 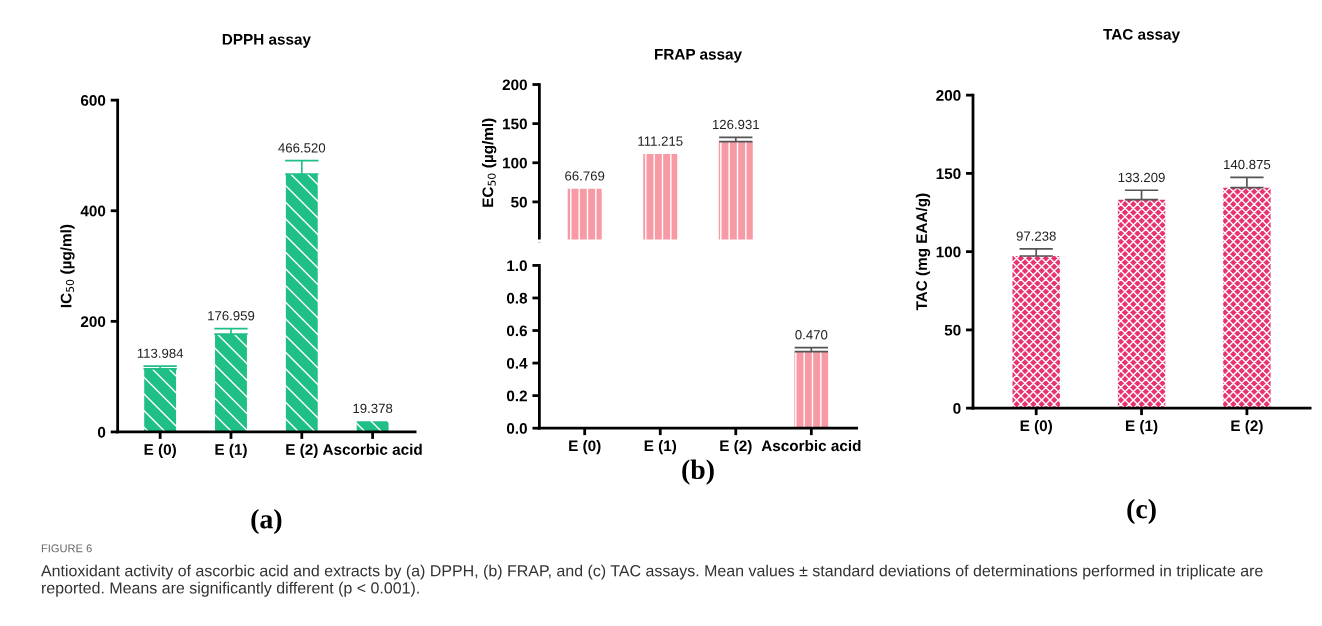 I want to click on text: (b), so click(x=698, y=472).